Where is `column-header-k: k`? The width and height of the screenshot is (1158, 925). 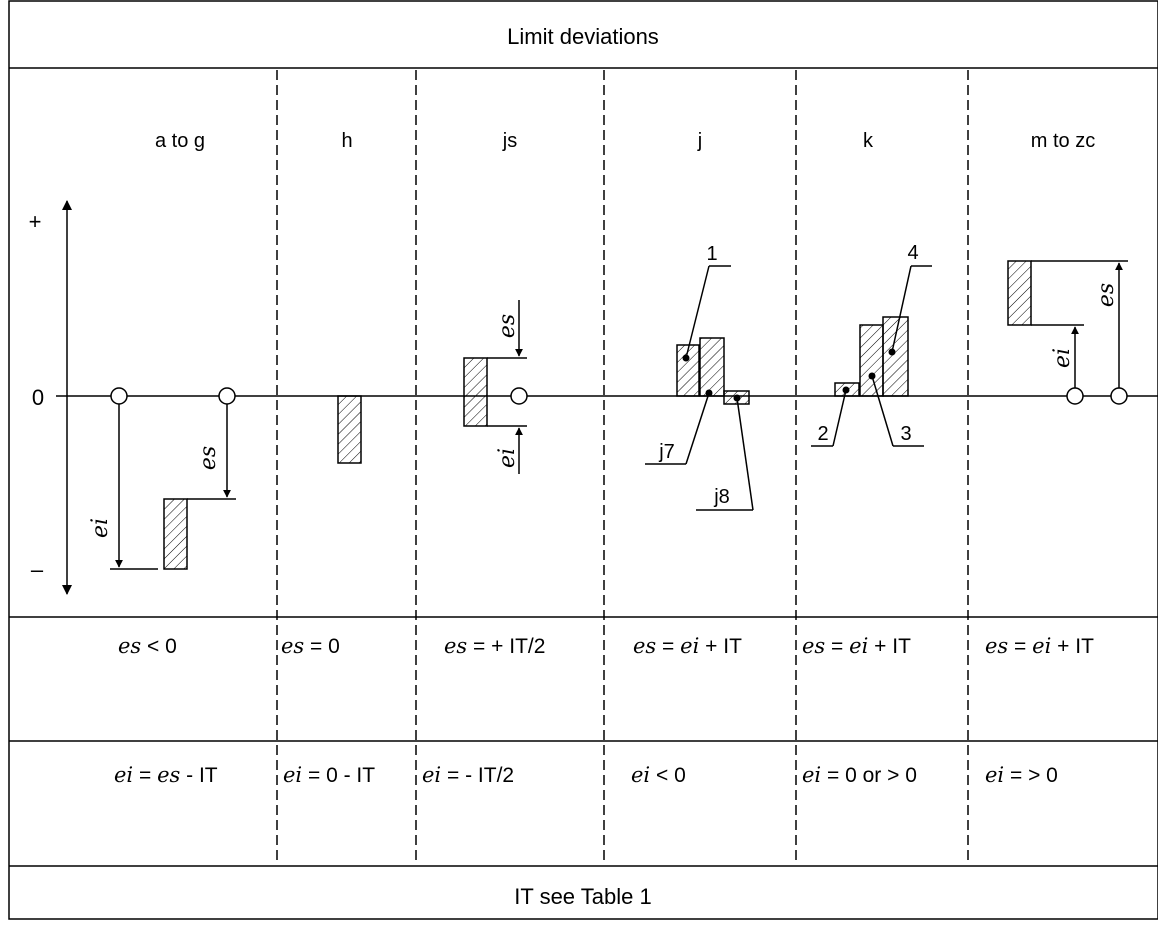
column-header-k: k is located at coordinates (868, 141).